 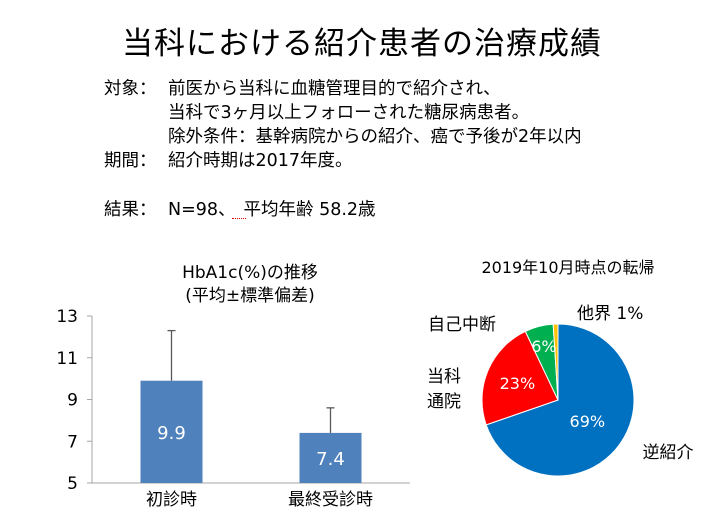 I want to click on bar-value-label: 7.4, so click(x=330, y=459).